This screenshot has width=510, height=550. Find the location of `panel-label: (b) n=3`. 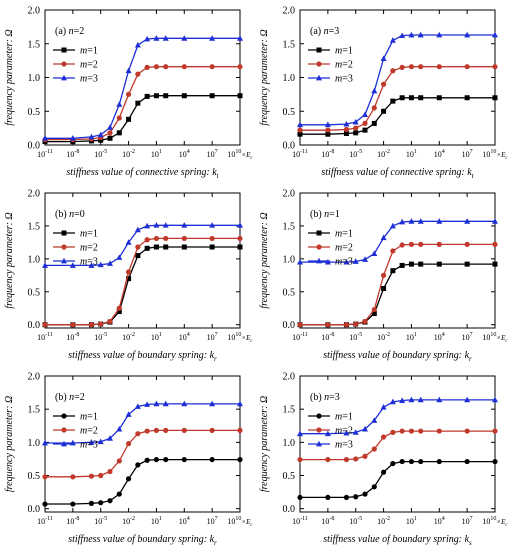

panel-label: (b) n=3 is located at coordinates (325, 397).